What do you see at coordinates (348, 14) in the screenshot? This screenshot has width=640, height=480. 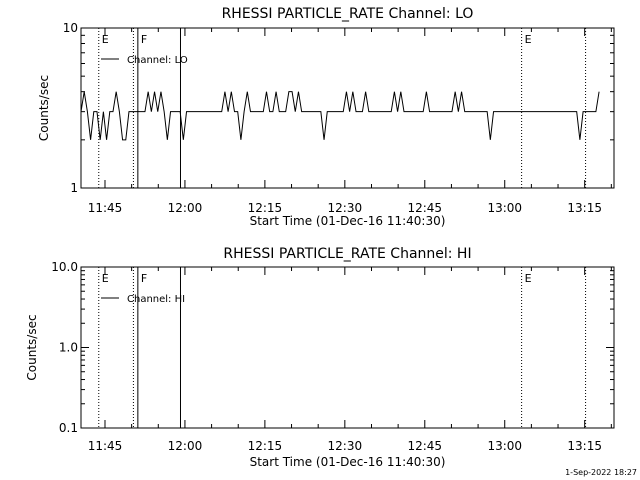 I see `chart-title: RHESSI PARTICLE_RATE Channel: LO` at bounding box center [348, 14].